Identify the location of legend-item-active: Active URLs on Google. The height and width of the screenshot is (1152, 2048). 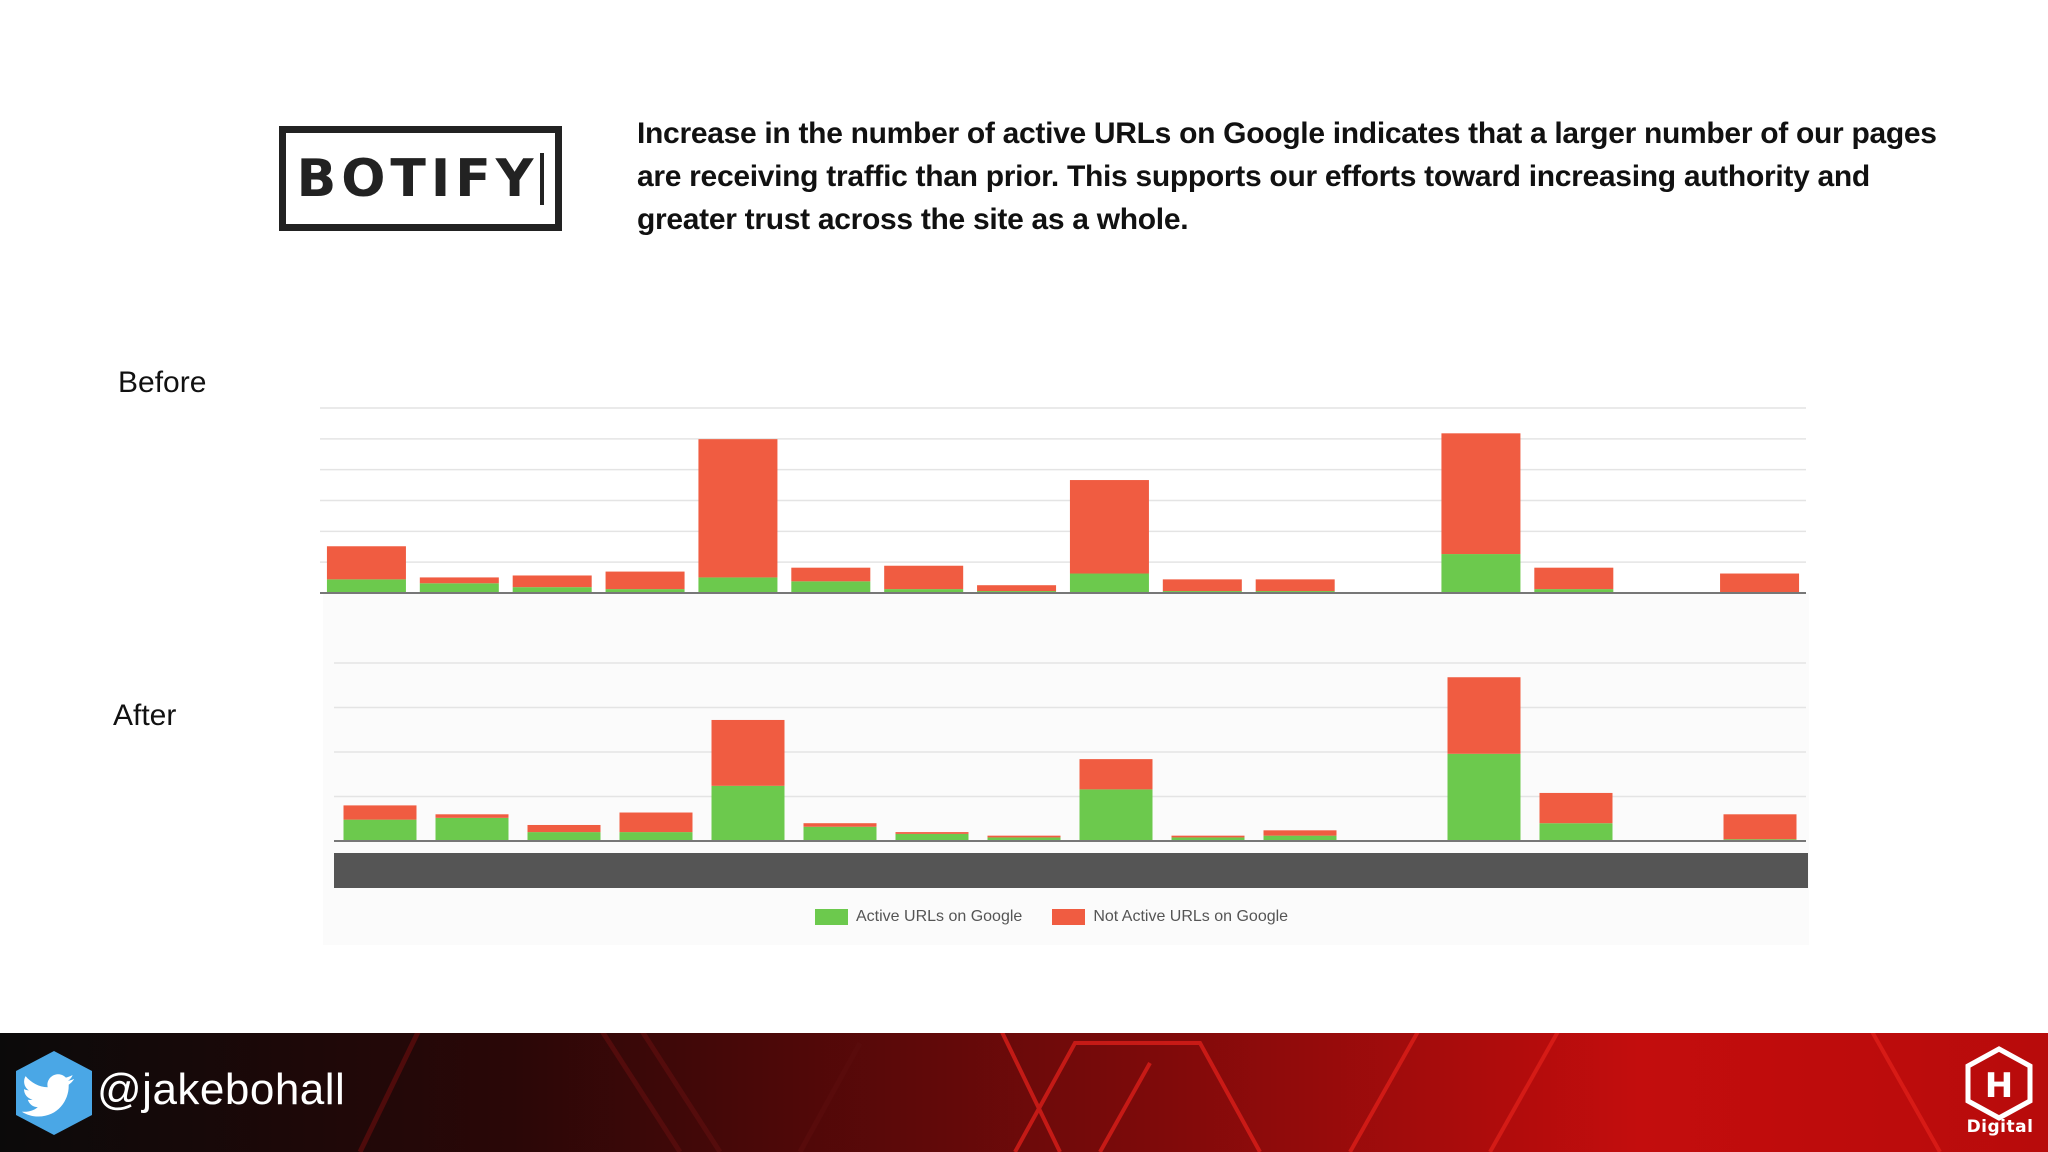
(918, 917).